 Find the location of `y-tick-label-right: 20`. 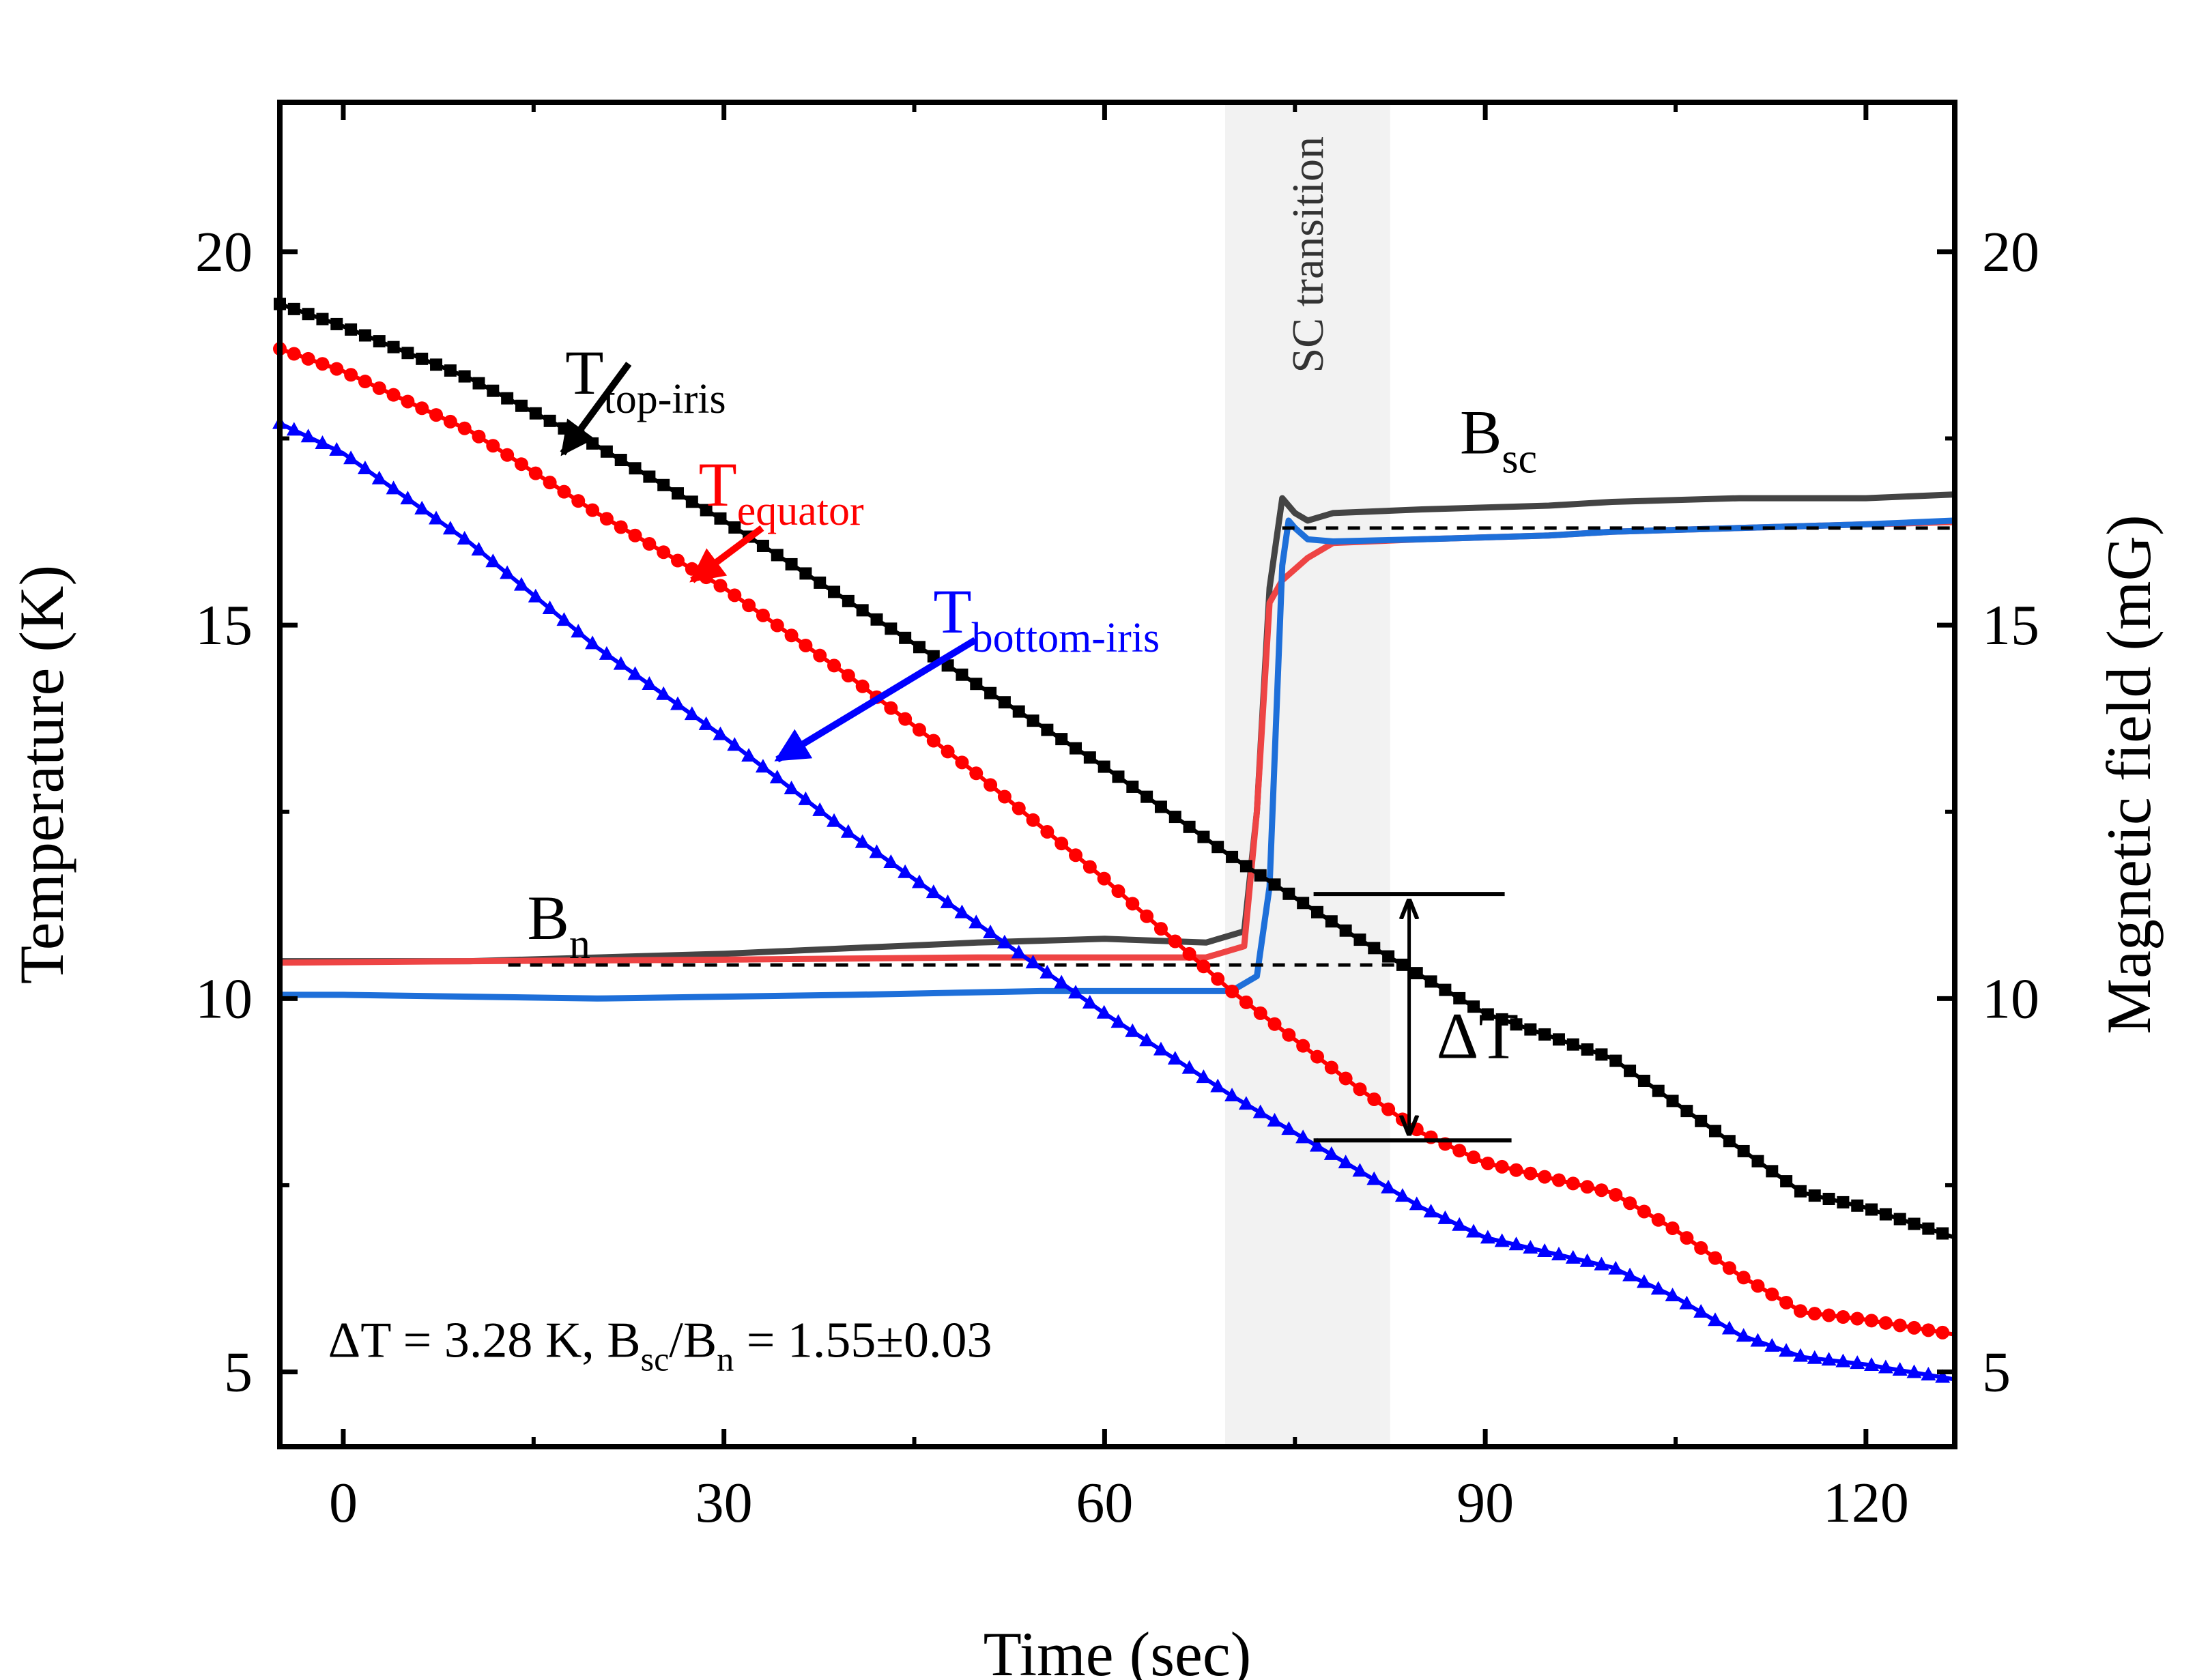

y-tick-label-right: 20 is located at coordinates (2011, 252).